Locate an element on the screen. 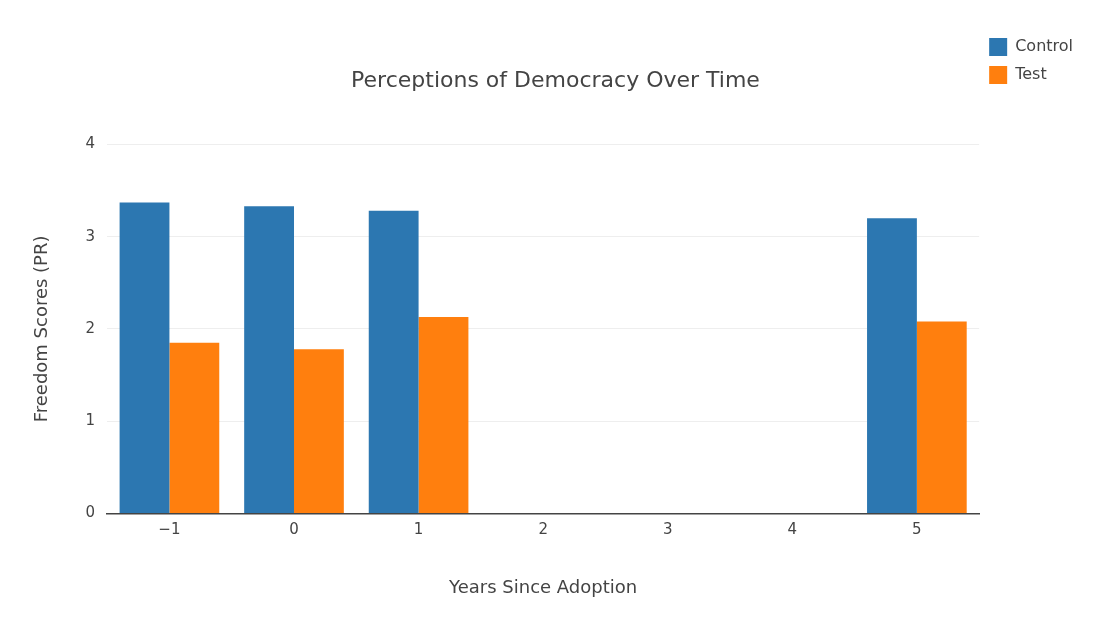 The height and width of the screenshot is (634, 1107). x-tick-label: 1 is located at coordinates (418, 529).